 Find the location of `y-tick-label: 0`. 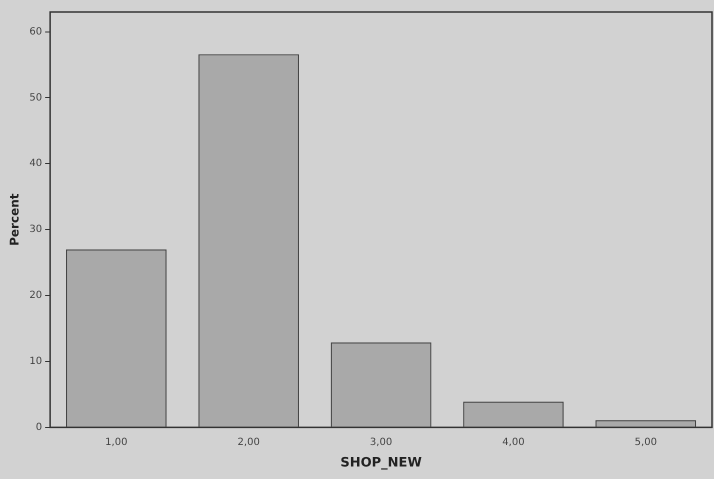

y-tick-label: 0 is located at coordinates (39, 427).